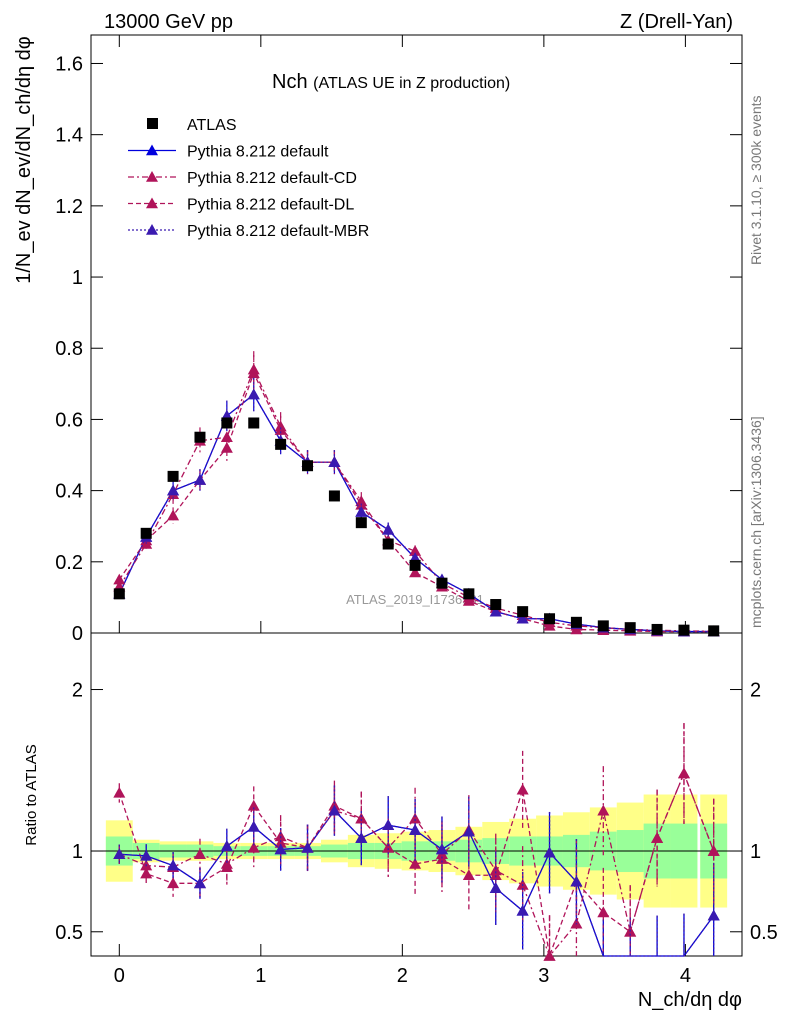 The height and width of the screenshot is (1024, 786). Describe the element at coordinates (168, 22) in the screenshot. I see `header-left: 13000 GeV pp` at that location.